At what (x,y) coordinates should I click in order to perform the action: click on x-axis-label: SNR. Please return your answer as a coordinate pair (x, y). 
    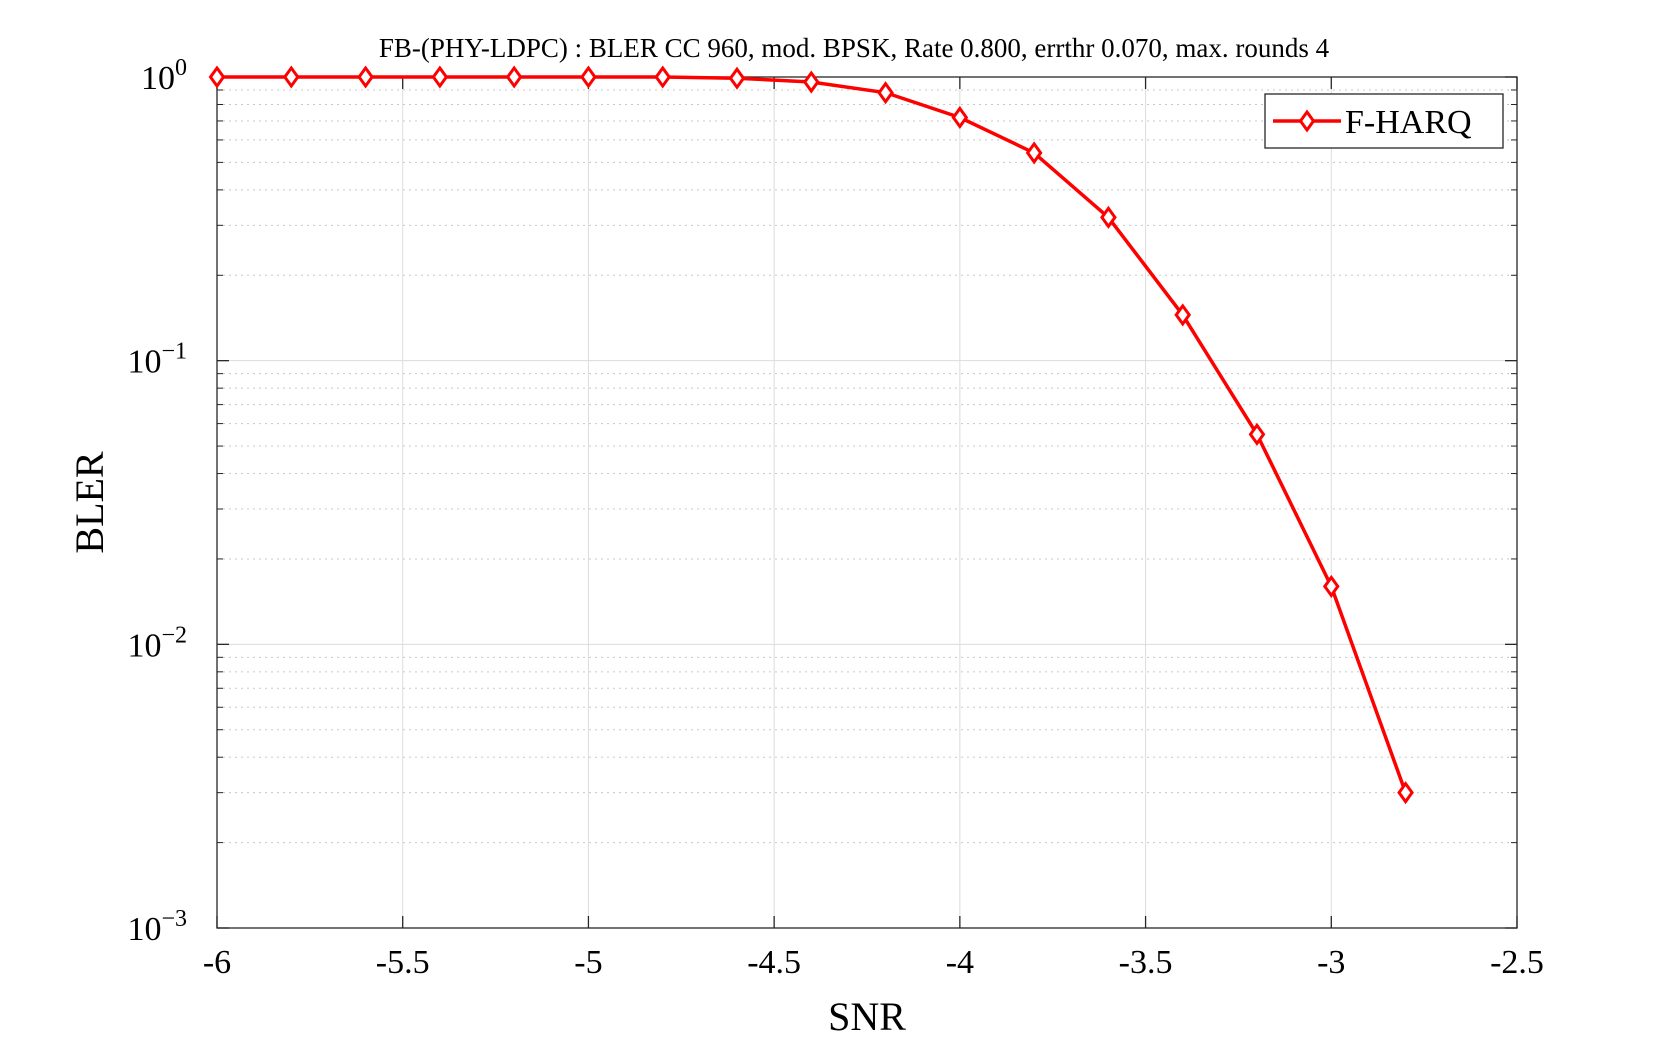
    Looking at the image, I should click on (867, 1016).